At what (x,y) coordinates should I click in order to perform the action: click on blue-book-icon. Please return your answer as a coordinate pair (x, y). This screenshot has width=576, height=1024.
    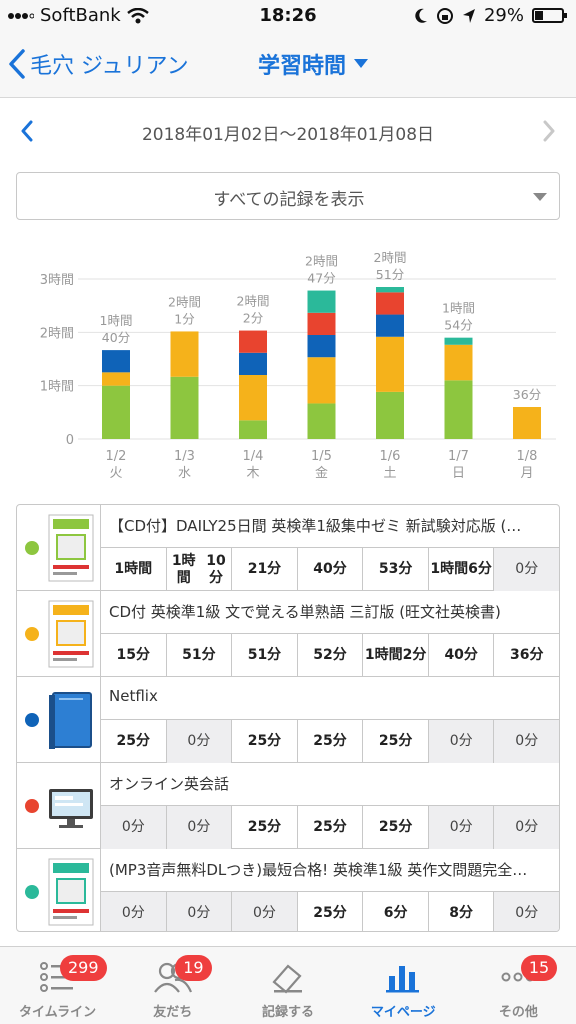
    Looking at the image, I should click on (71, 720).